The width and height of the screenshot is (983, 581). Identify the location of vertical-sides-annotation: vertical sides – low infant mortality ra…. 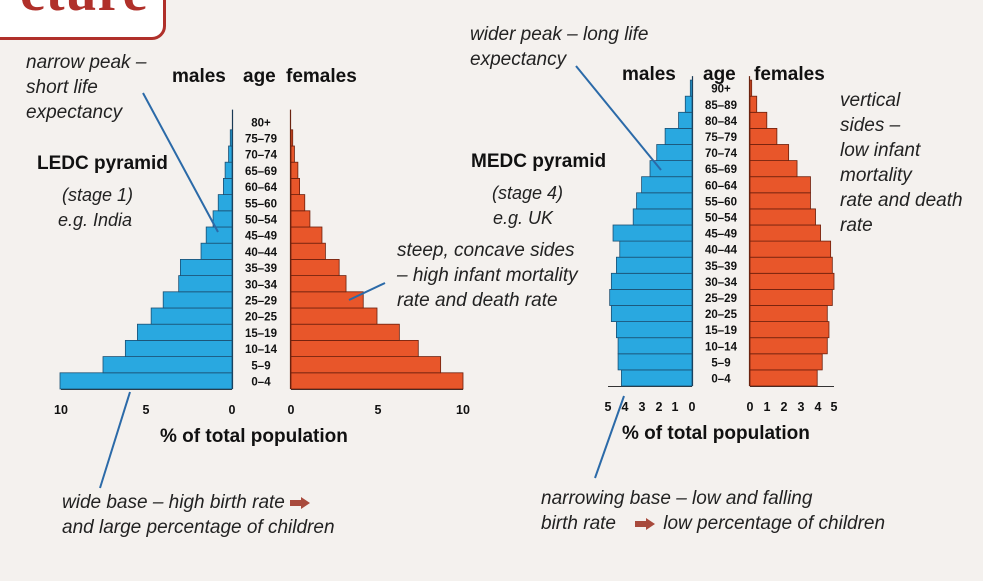
(901, 163).